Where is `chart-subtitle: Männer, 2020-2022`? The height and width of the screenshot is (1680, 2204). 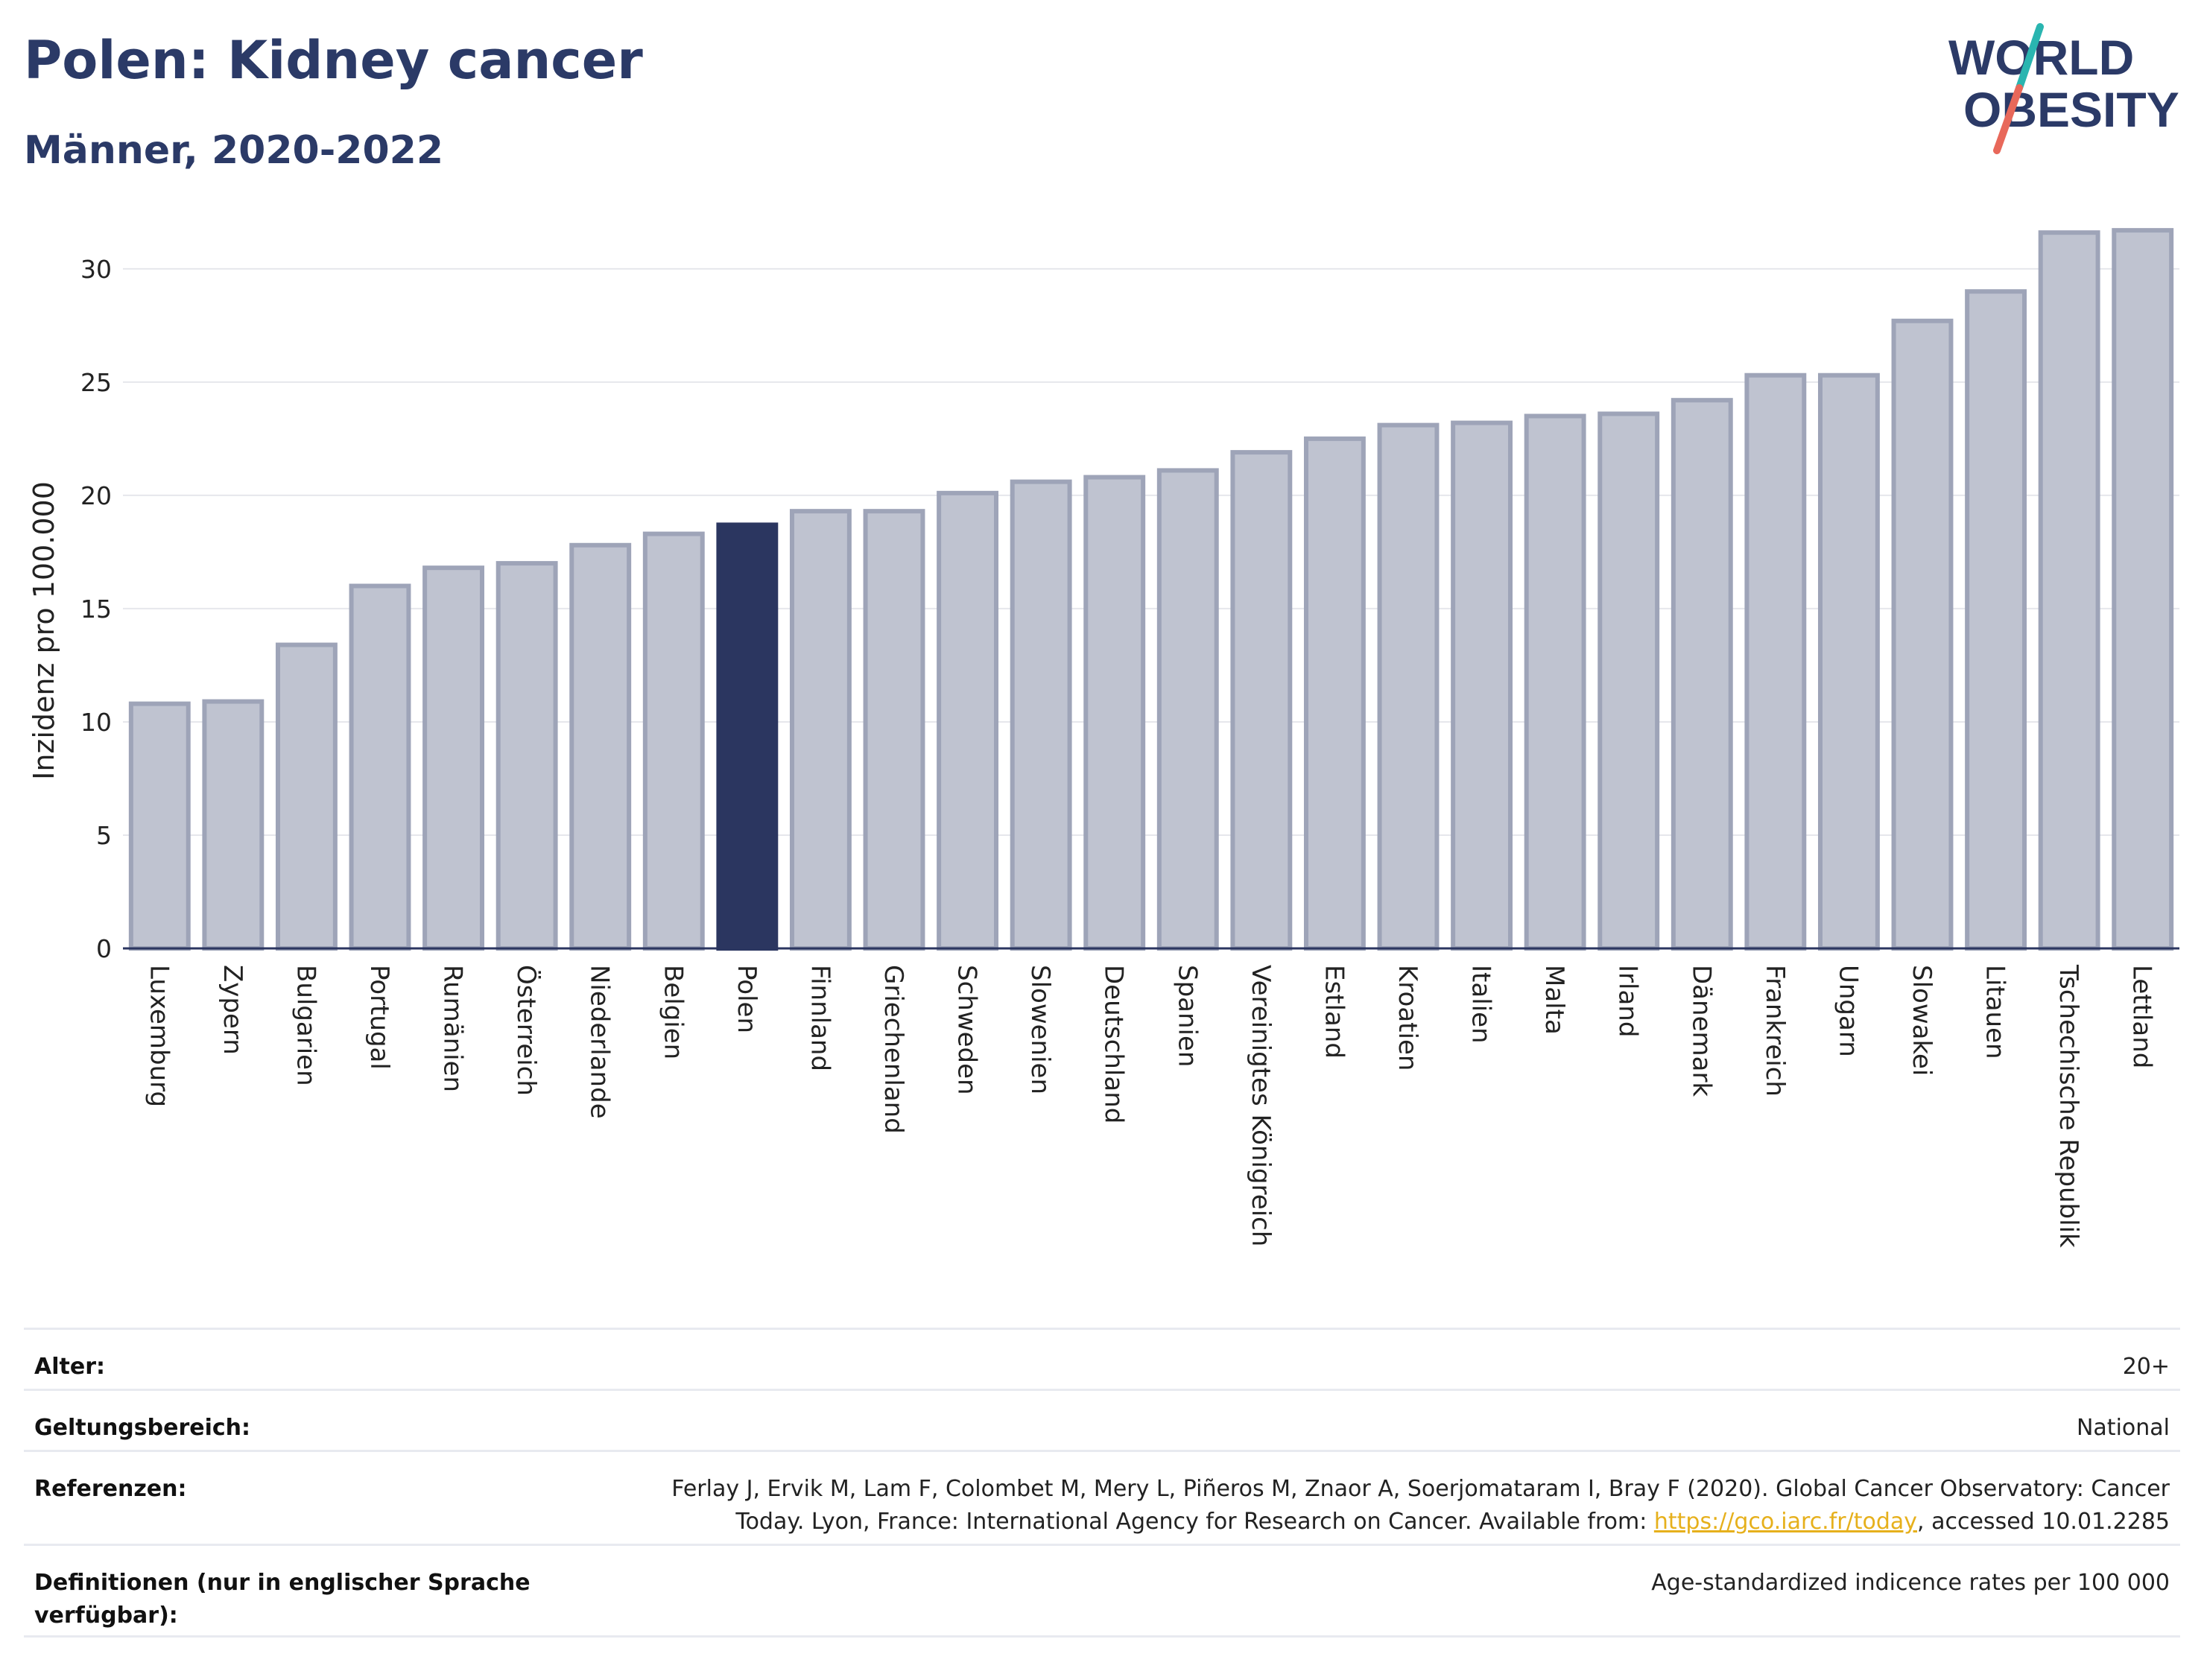
chart-subtitle: Männer, 2020-2022 is located at coordinates (234, 150).